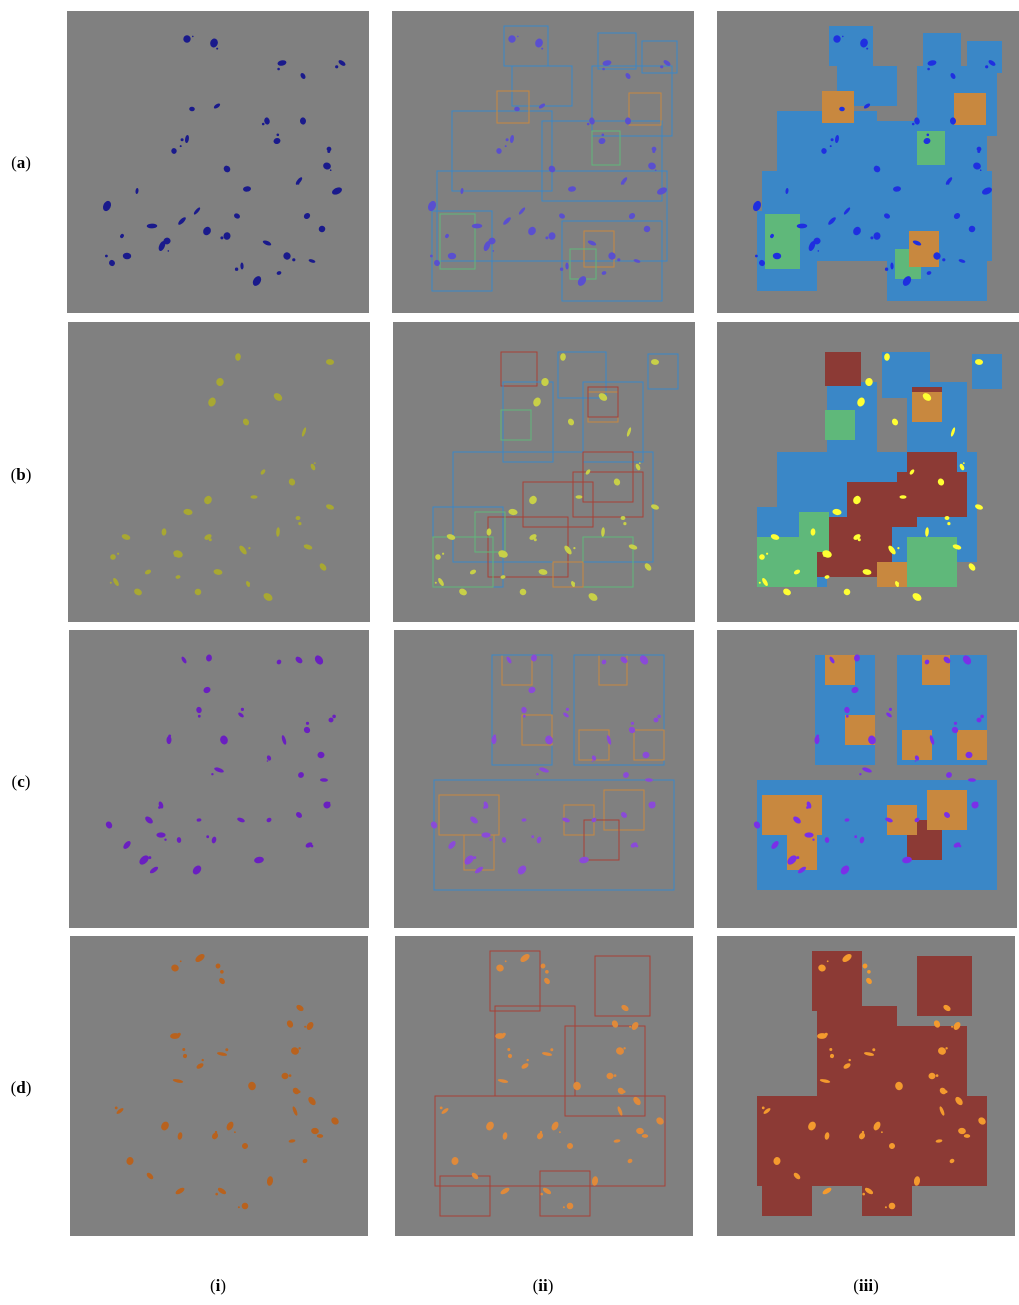  Describe the element at coordinates (649, 745) in the screenshot. I see `region-outline-orange` at that location.